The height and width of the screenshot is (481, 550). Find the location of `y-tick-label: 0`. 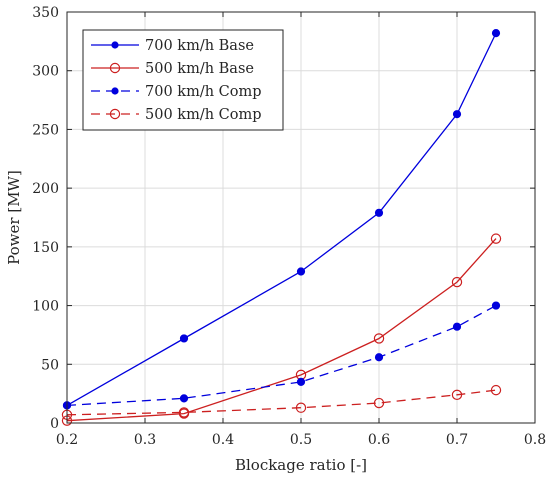

y-tick-label: 0 is located at coordinates (54, 424).